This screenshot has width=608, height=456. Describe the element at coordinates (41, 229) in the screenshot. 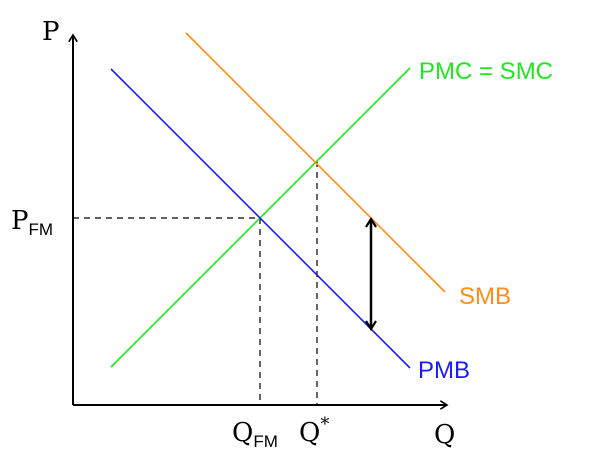

I see `p-fm-label-sub: FM` at that location.